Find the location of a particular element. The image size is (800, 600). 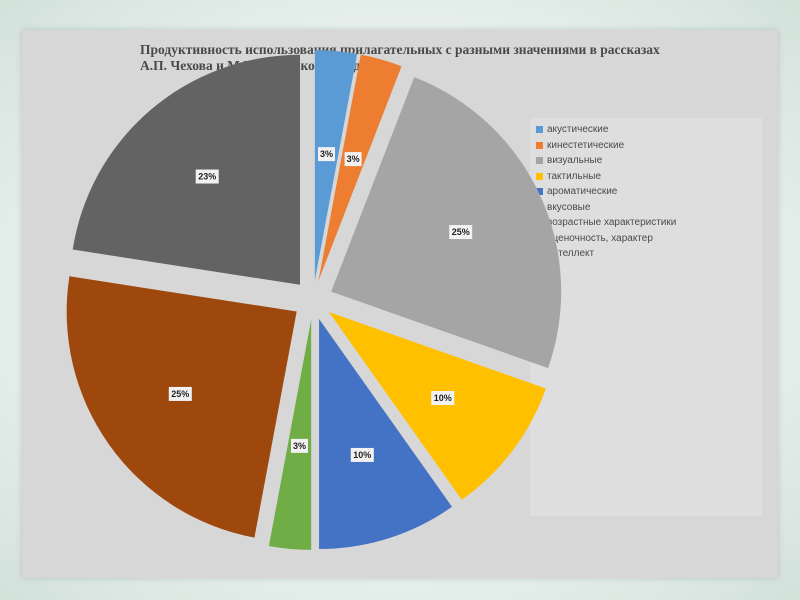

legend-label: интеллект is located at coordinates (571, 254).